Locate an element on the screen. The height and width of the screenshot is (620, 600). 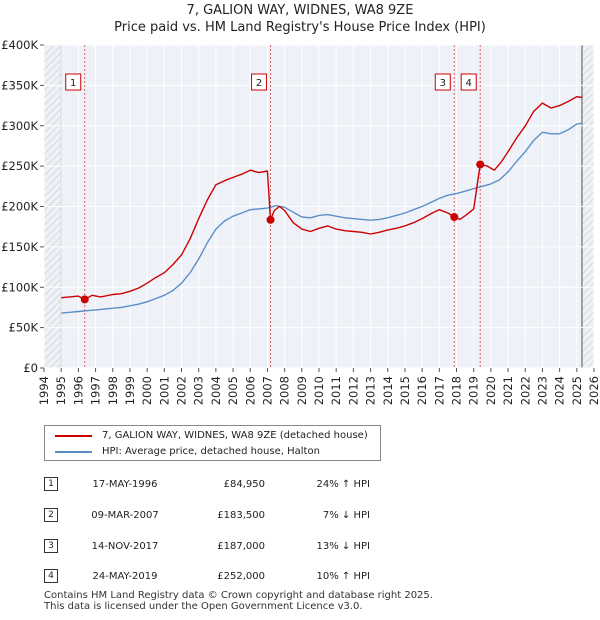
x-tick-label: 2012 is located at coordinates (353, 390).